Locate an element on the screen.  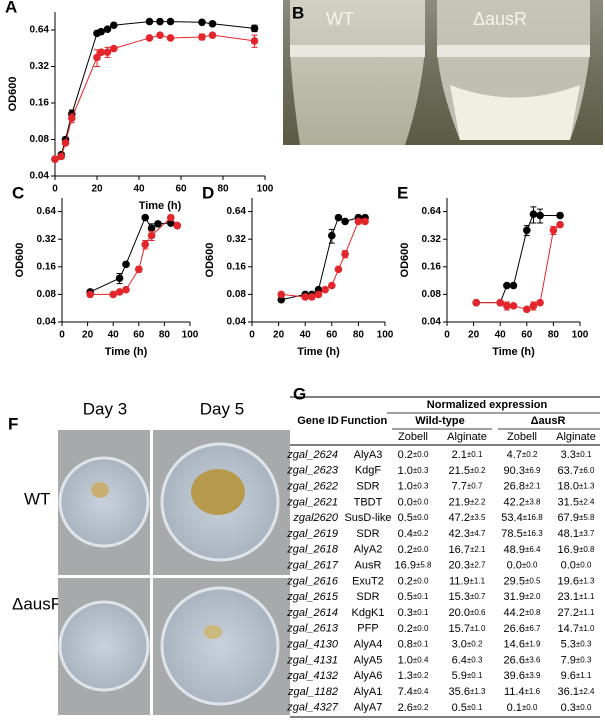
sd: ±3.6 is located at coordinates (533, 660).